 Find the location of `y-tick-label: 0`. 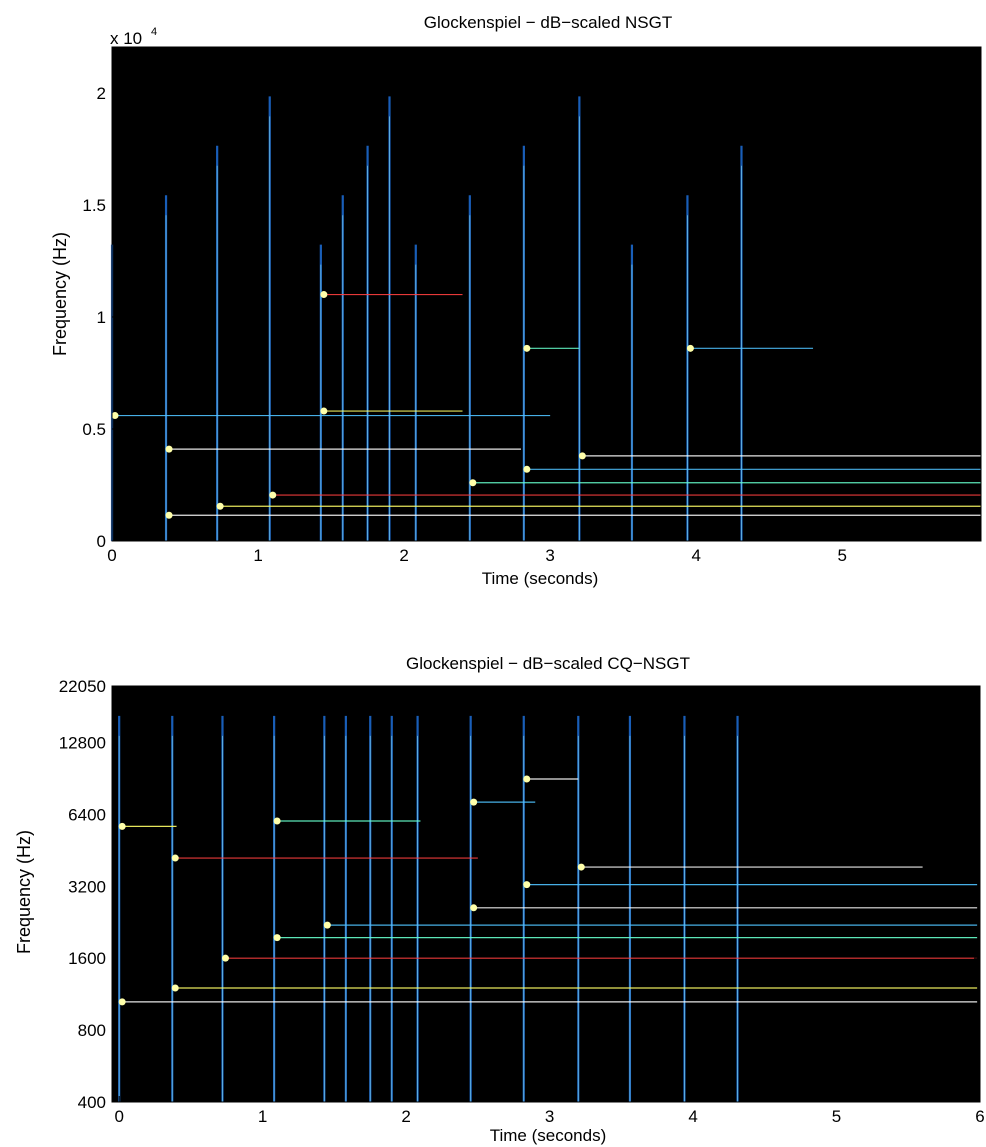

y-tick-label: 0 is located at coordinates (101, 541).